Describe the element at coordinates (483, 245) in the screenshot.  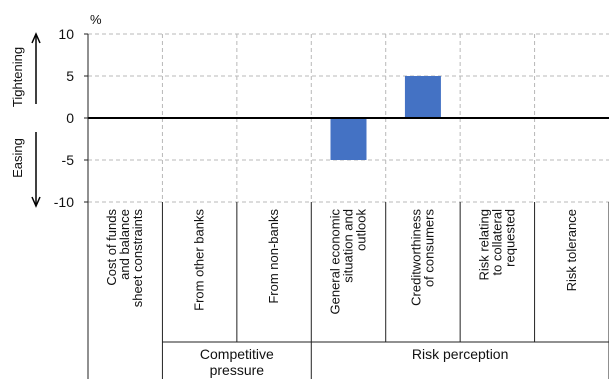
I see `category-label: Risk relating` at that location.